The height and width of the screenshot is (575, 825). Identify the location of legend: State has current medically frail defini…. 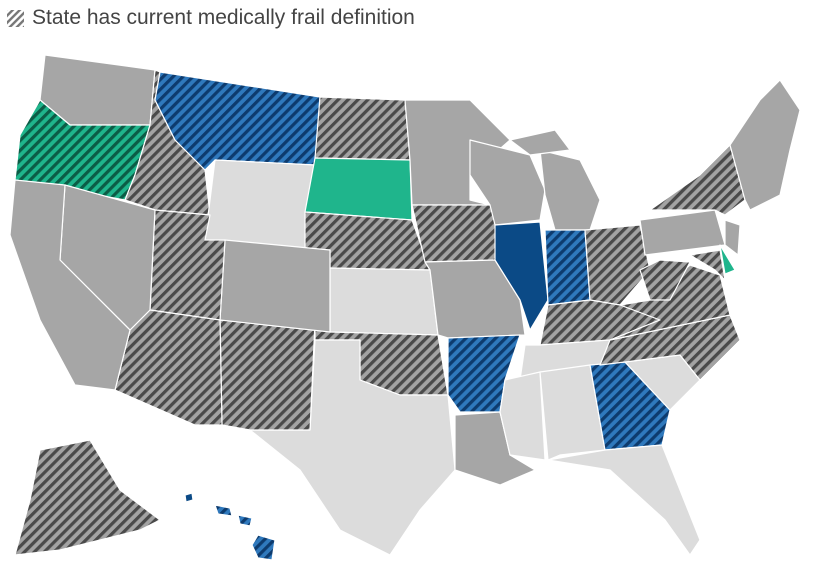
(210, 18).